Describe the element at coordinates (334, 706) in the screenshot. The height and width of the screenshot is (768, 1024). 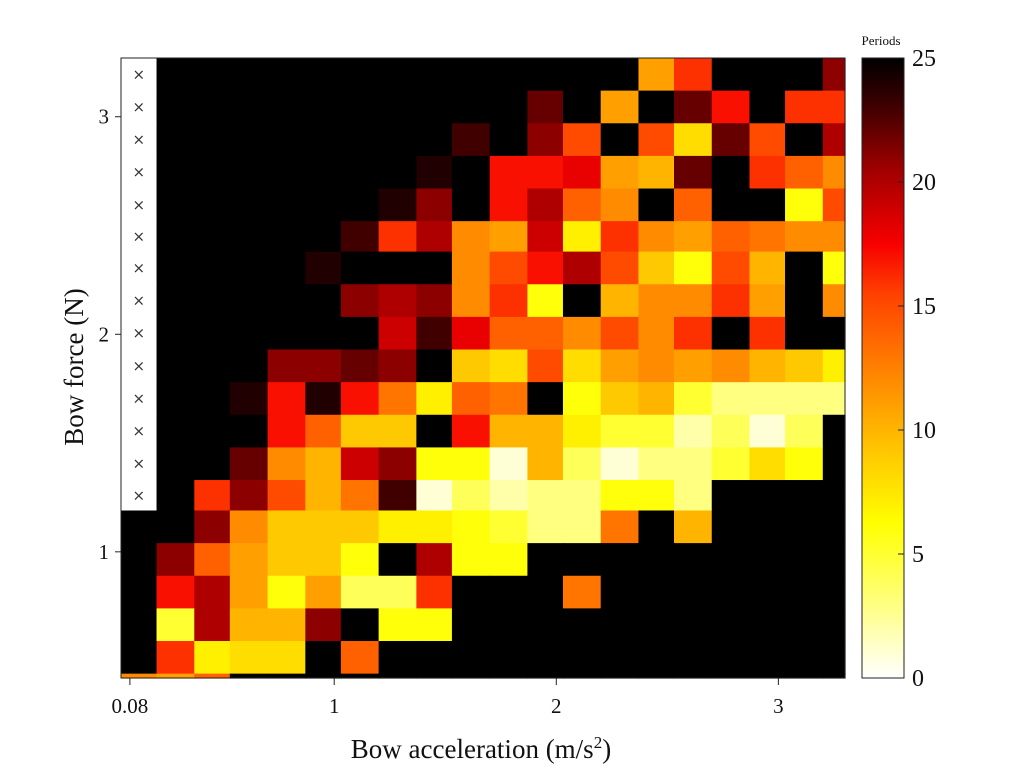
I see `x-tick-label: 1` at that location.